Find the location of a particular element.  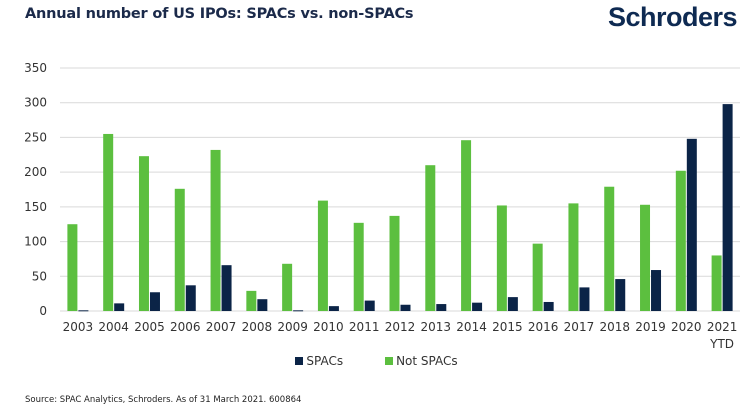

x-tick-label: 2021 is located at coordinates (722, 327).